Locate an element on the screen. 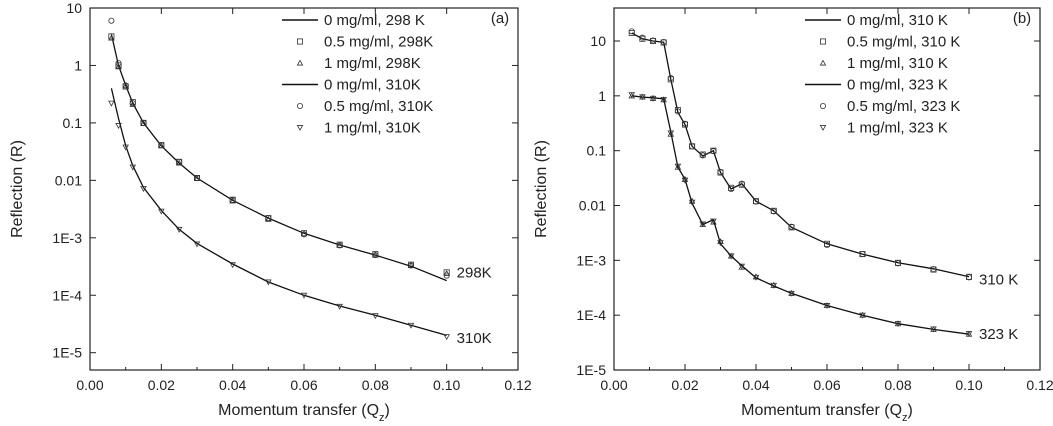 Image resolution: width=1053 pixels, height=426 pixels. legend-label: 0.5 mg/ml, 298K is located at coordinates (378, 42).